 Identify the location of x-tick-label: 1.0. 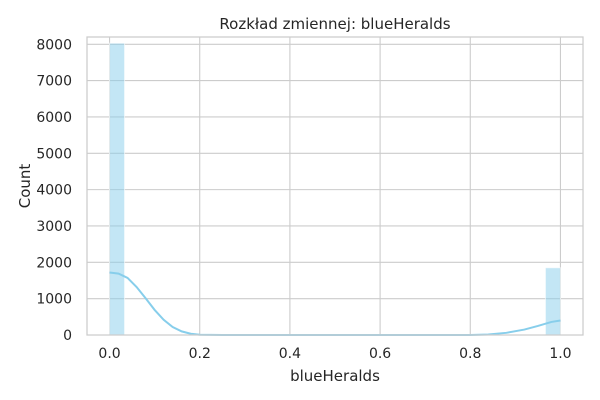
(560, 354).